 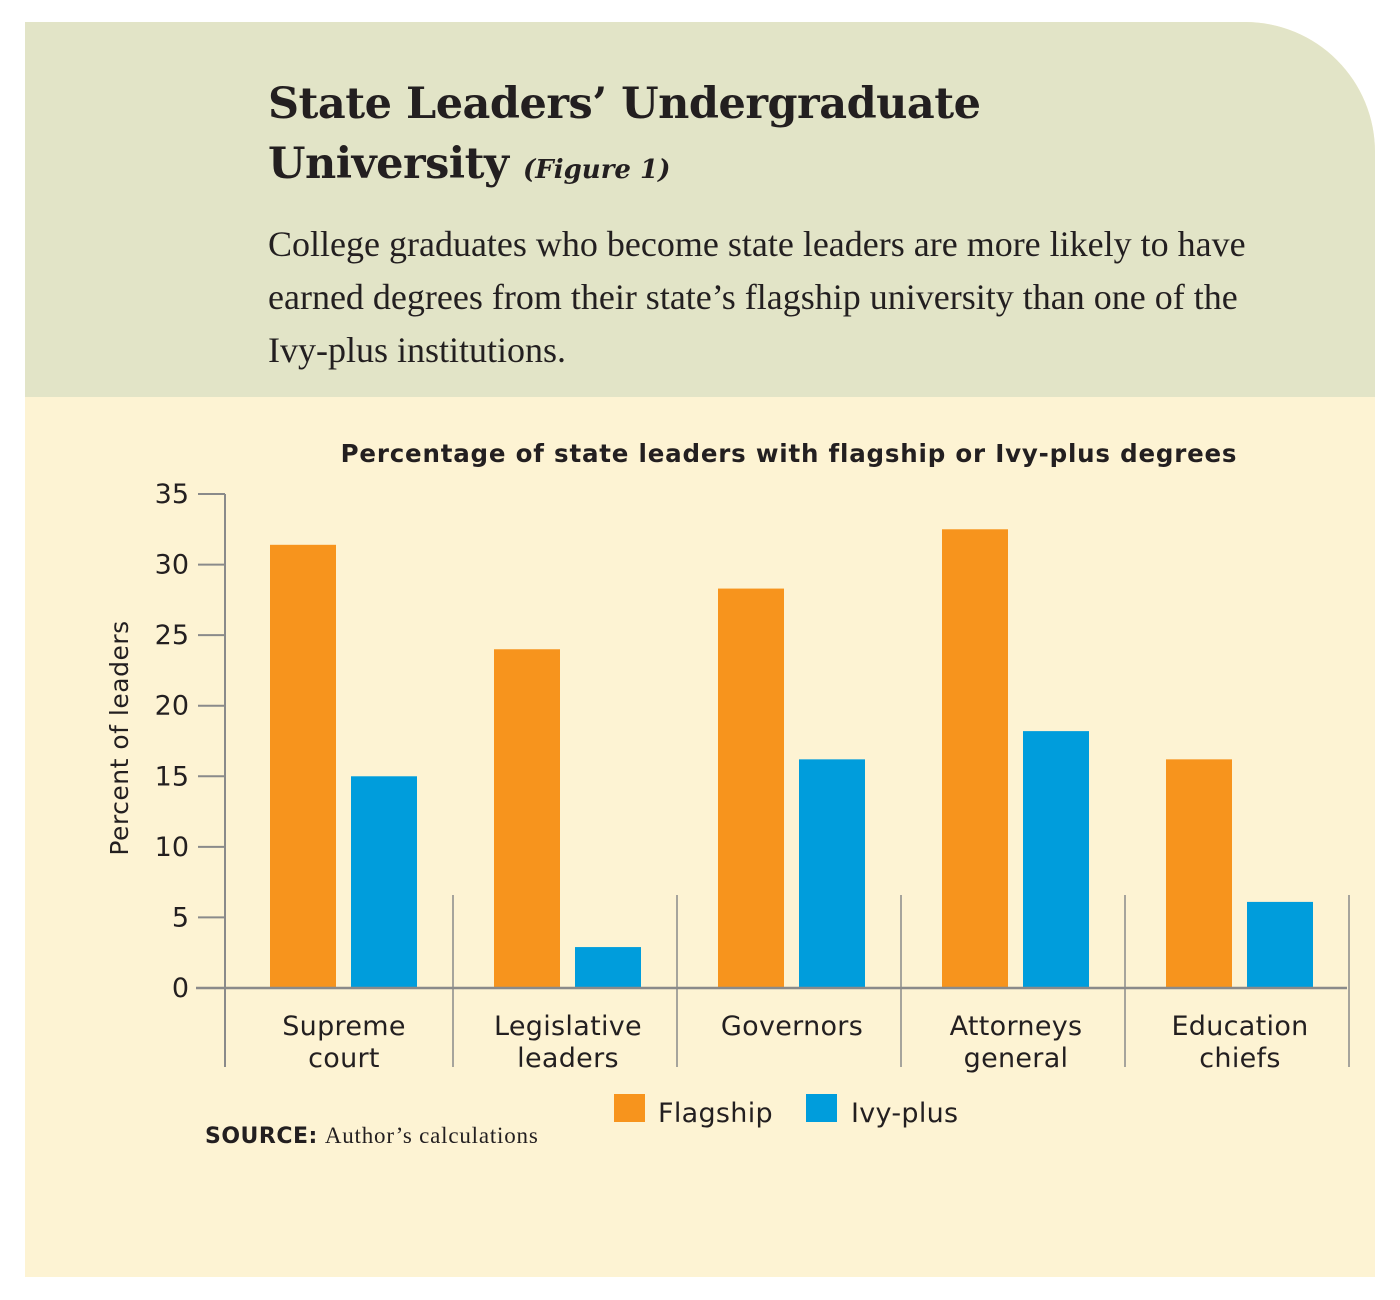 I want to click on y-tick-label: 15, so click(x=172, y=776).